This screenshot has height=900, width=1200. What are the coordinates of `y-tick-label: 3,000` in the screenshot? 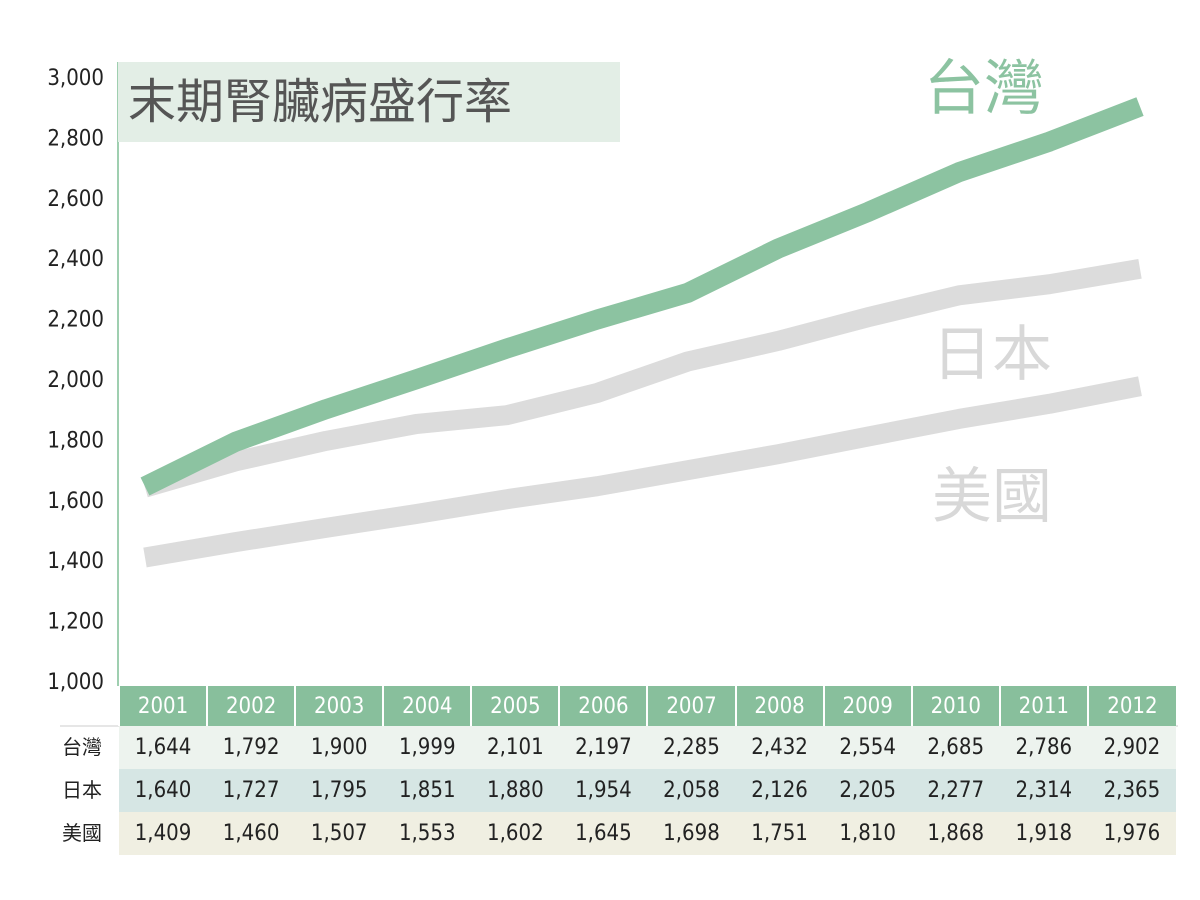 It's located at (75, 78).